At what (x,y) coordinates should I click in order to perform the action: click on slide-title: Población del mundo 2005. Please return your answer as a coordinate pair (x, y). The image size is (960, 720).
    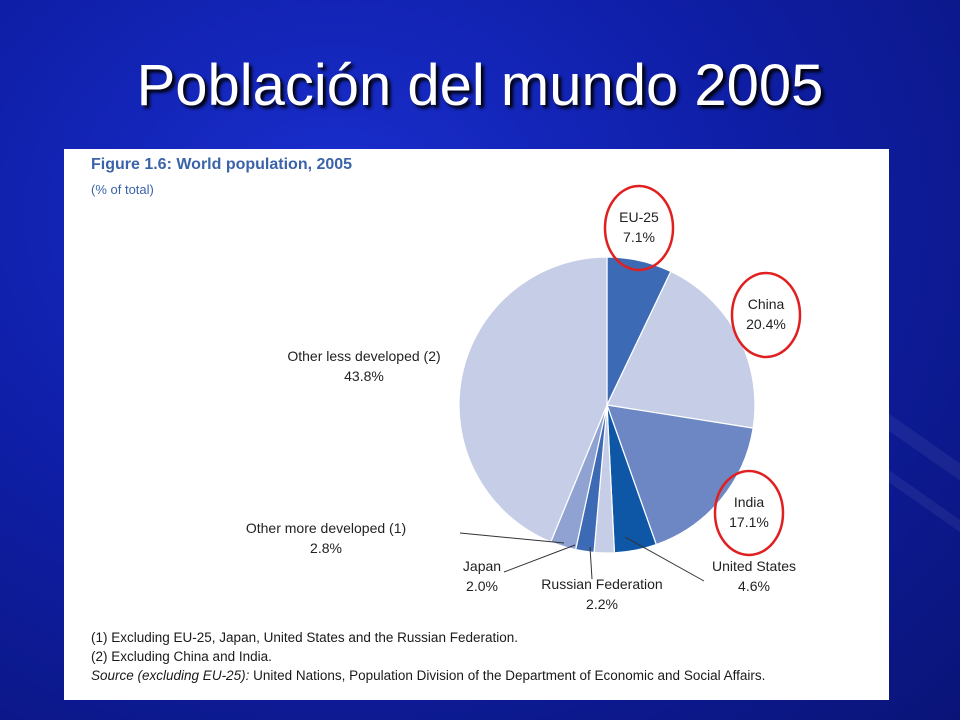
    Looking at the image, I should click on (480, 85).